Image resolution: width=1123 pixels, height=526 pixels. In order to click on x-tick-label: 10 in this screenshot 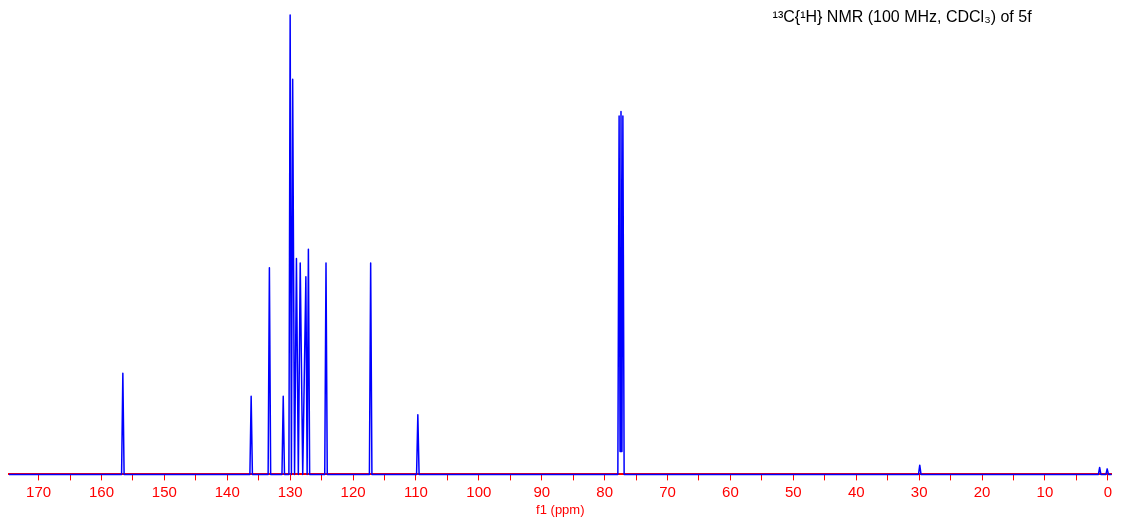, I will do `click(1045, 491)`.